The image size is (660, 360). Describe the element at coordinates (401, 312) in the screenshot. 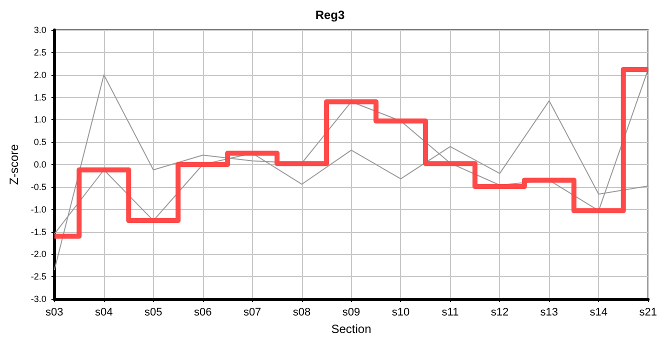

I see `x-tick-label: s10` at that location.